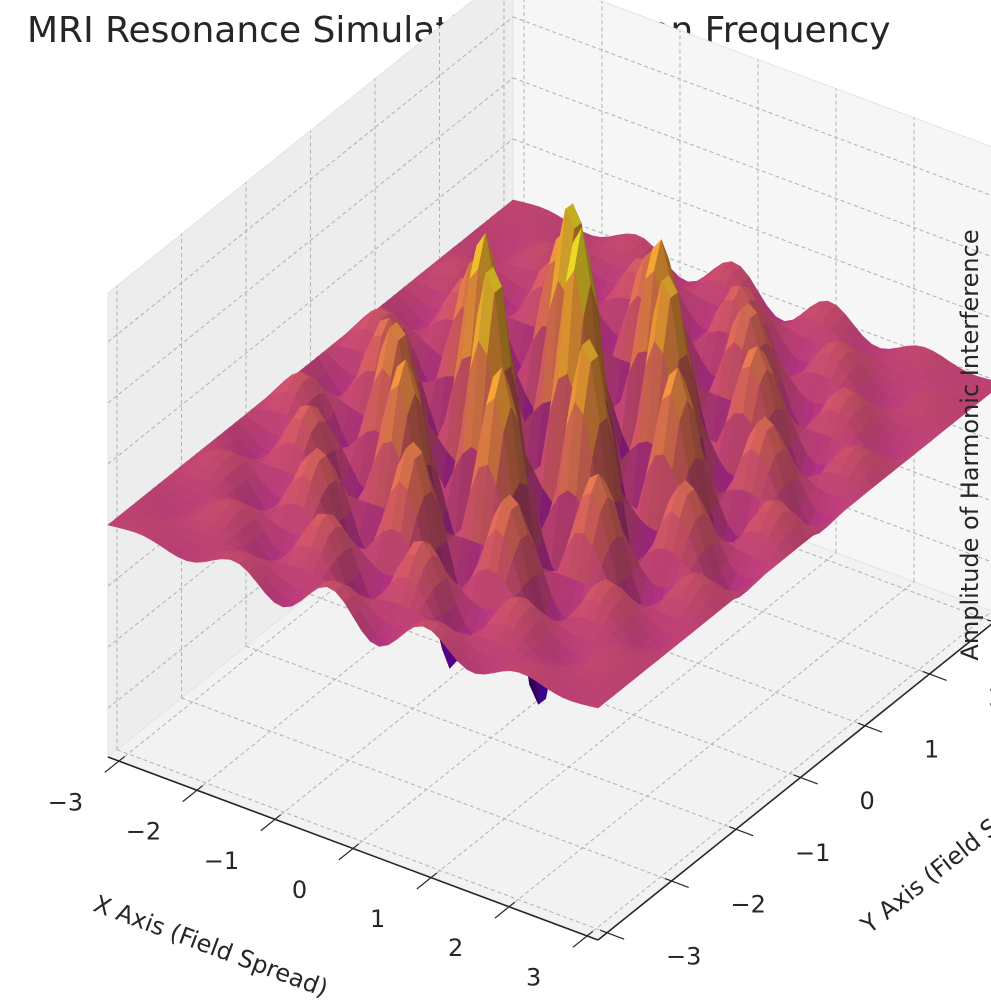 The height and width of the screenshot is (1000, 991). What do you see at coordinates (299, 890) in the screenshot?
I see `x-tick-label: 0` at bounding box center [299, 890].